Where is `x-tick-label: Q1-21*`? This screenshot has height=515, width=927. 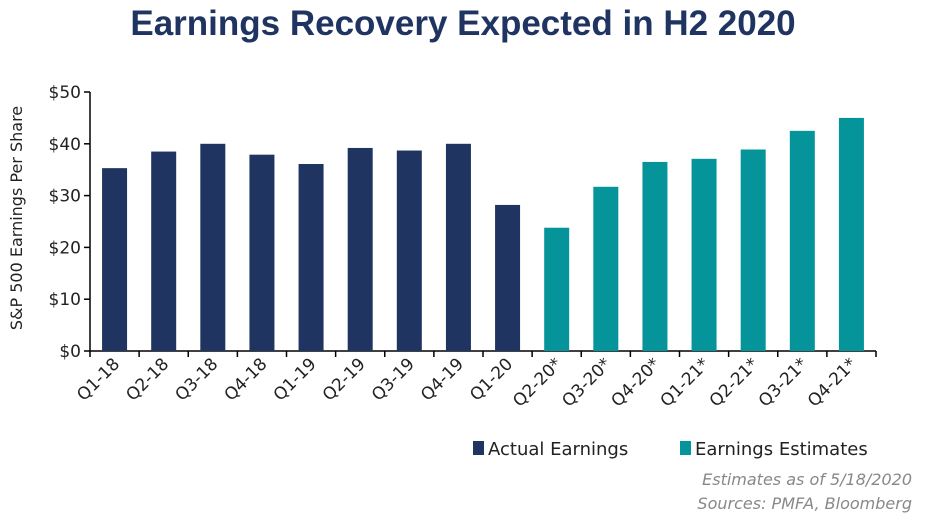 x-tick-label: Q1-21* is located at coordinates (685, 382).